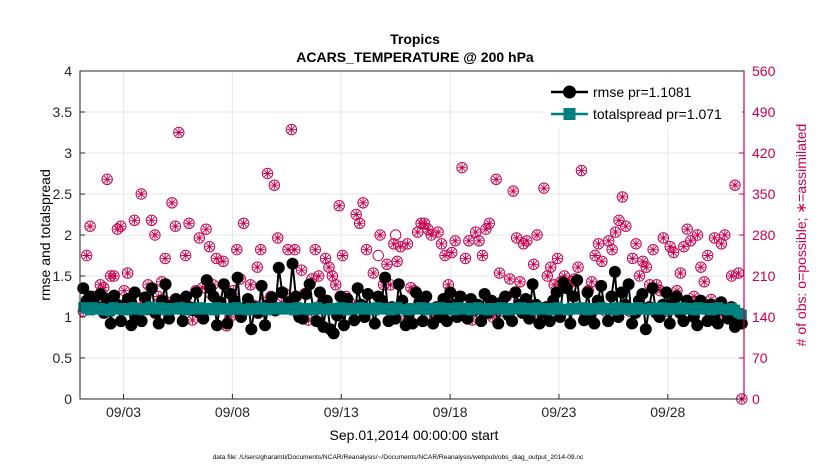  What do you see at coordinates (63, 194) in the screenshot?
I see `y-tick-label-left: 2.5` at bounding box center [63, 194].